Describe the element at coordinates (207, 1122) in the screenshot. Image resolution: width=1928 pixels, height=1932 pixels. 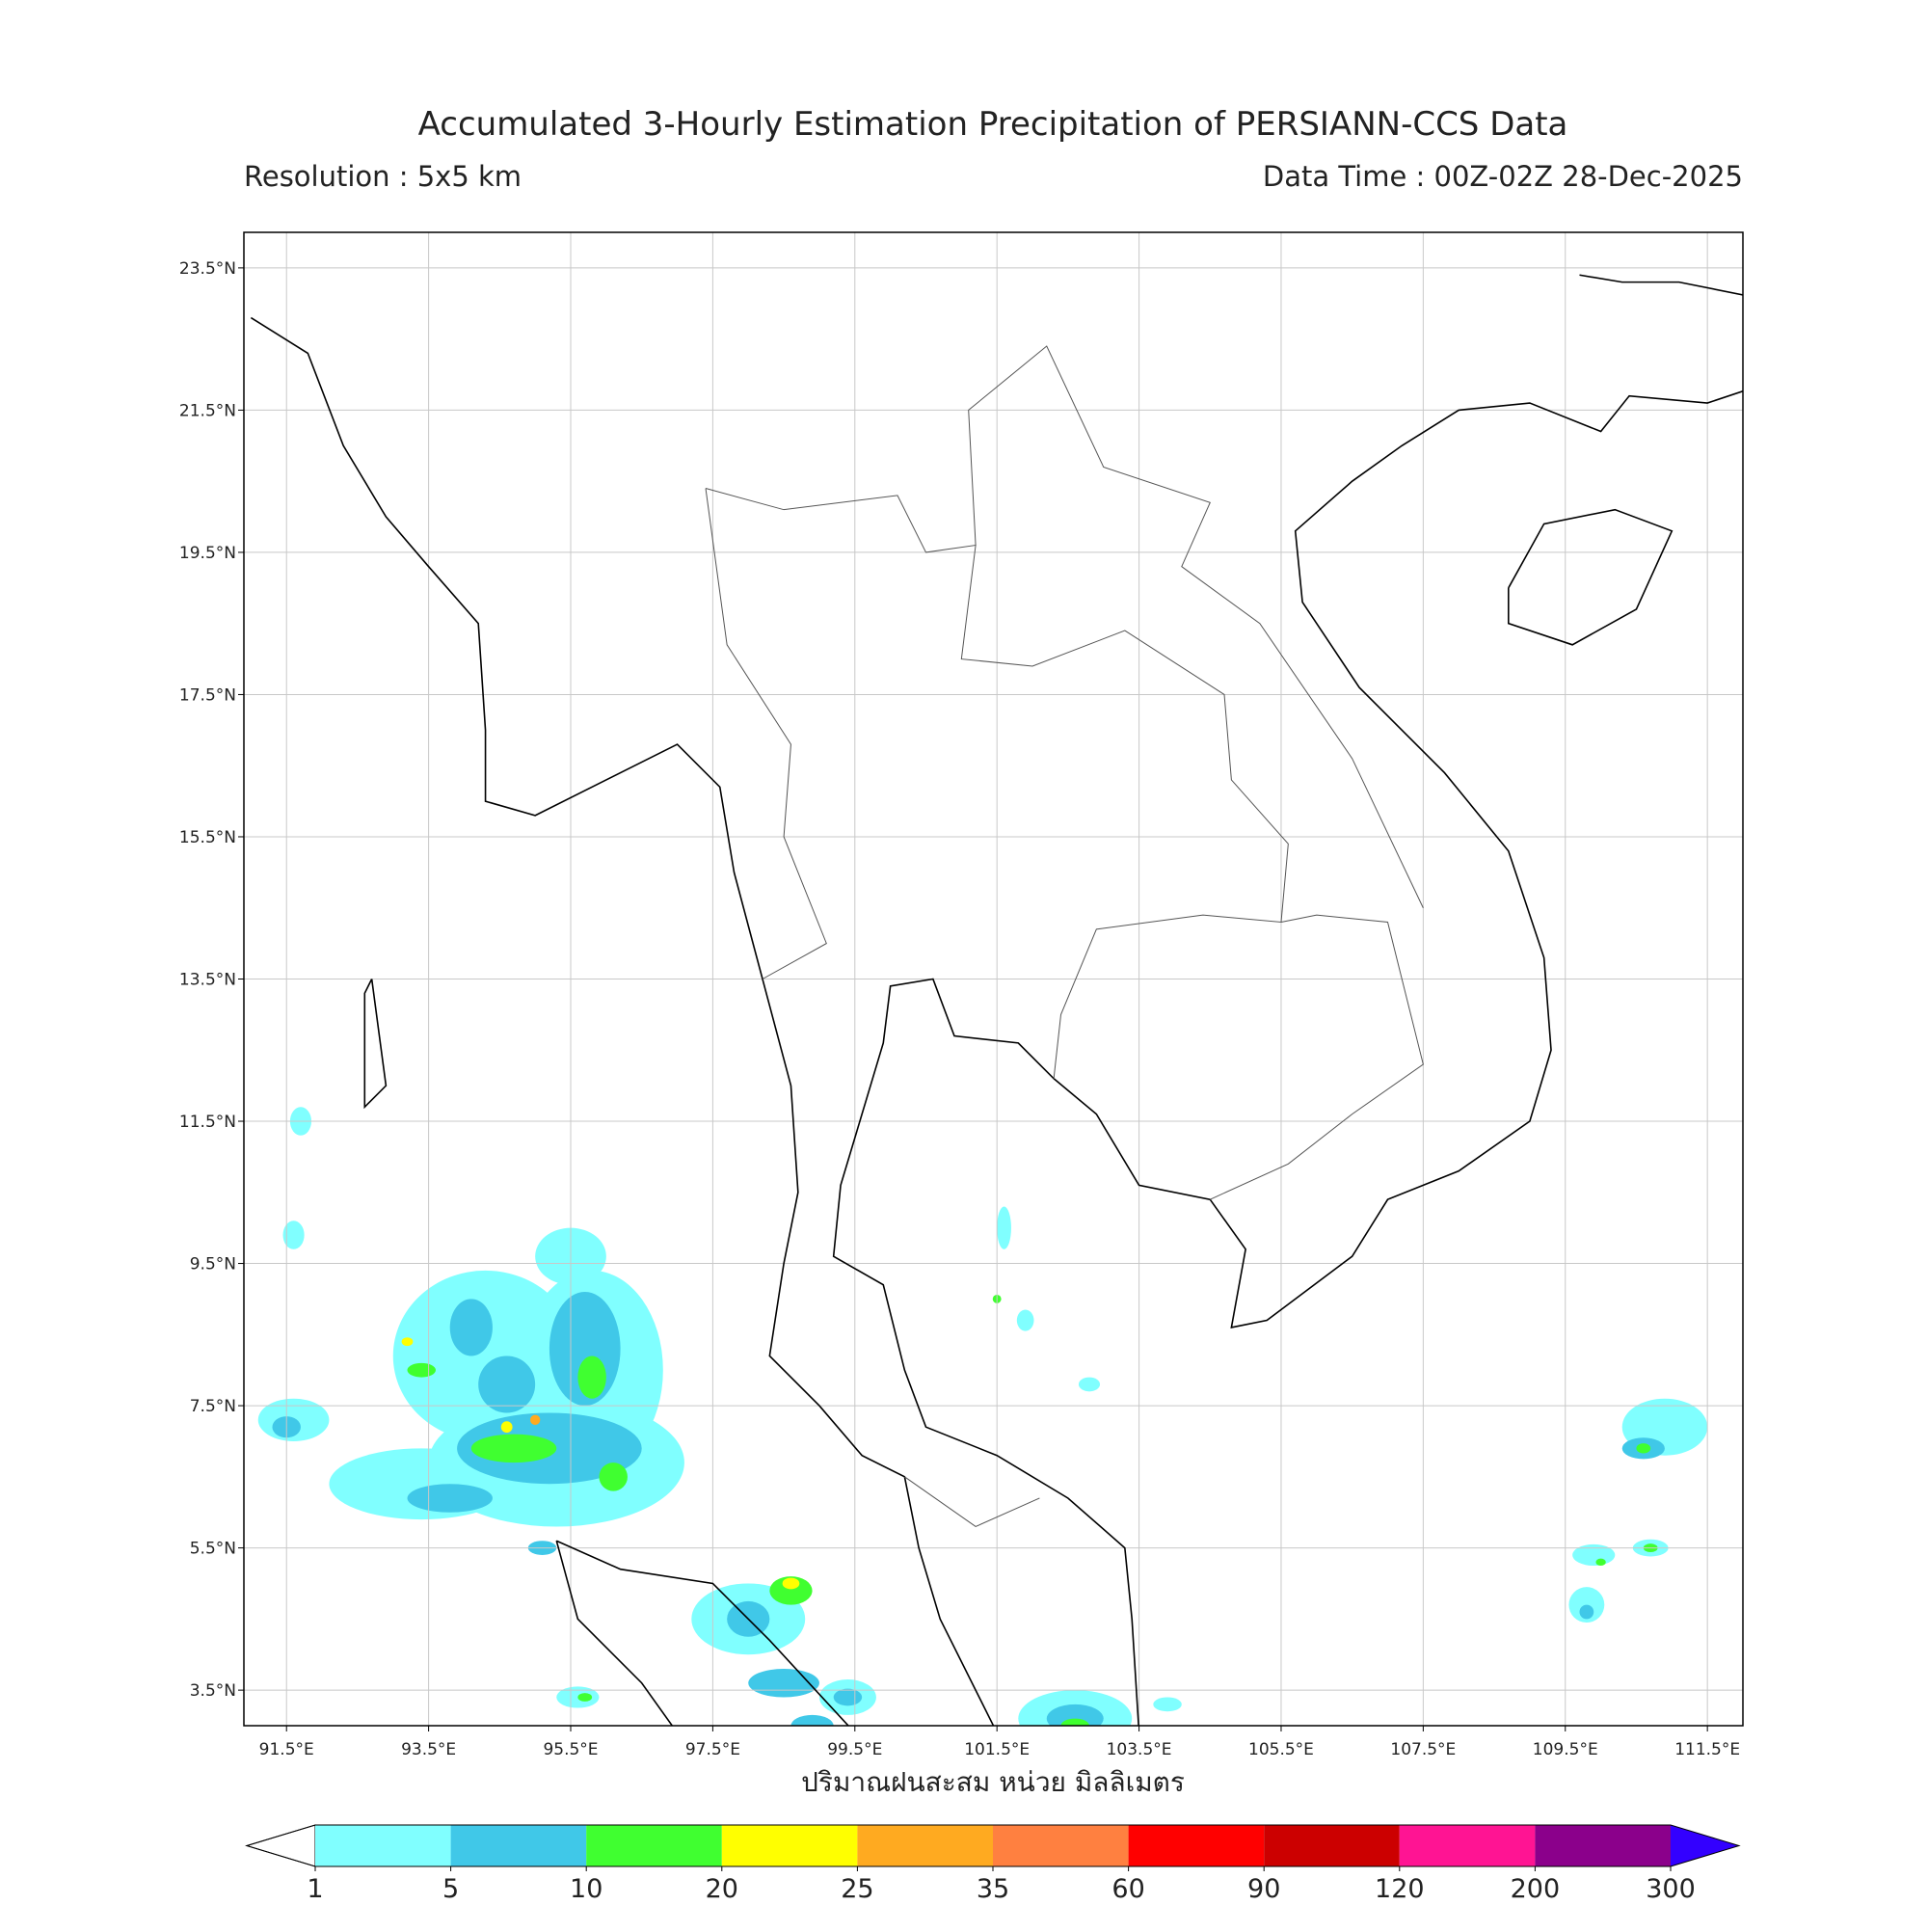
I see `y-tick-label: 11.5°N` at that location.